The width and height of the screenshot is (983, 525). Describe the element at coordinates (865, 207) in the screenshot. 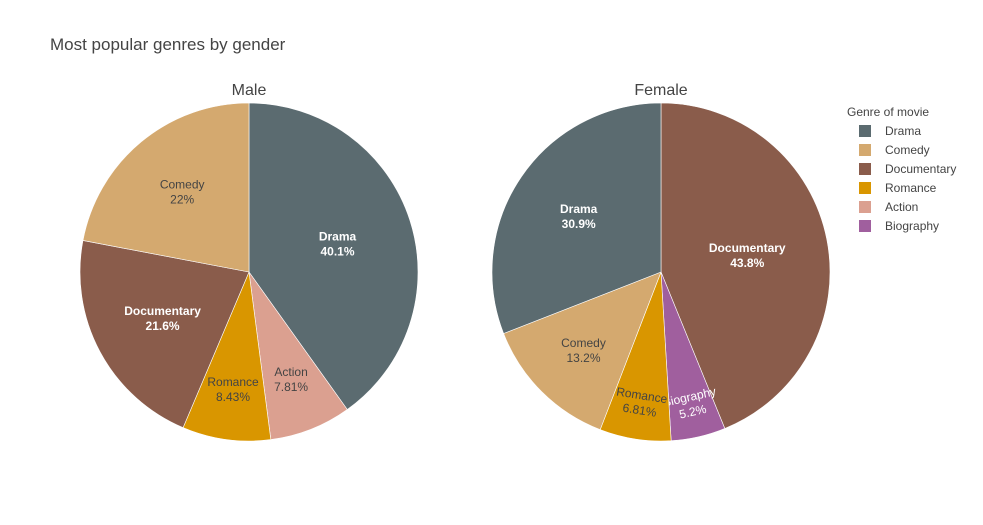

I see `legend-swatch-action` at that location.